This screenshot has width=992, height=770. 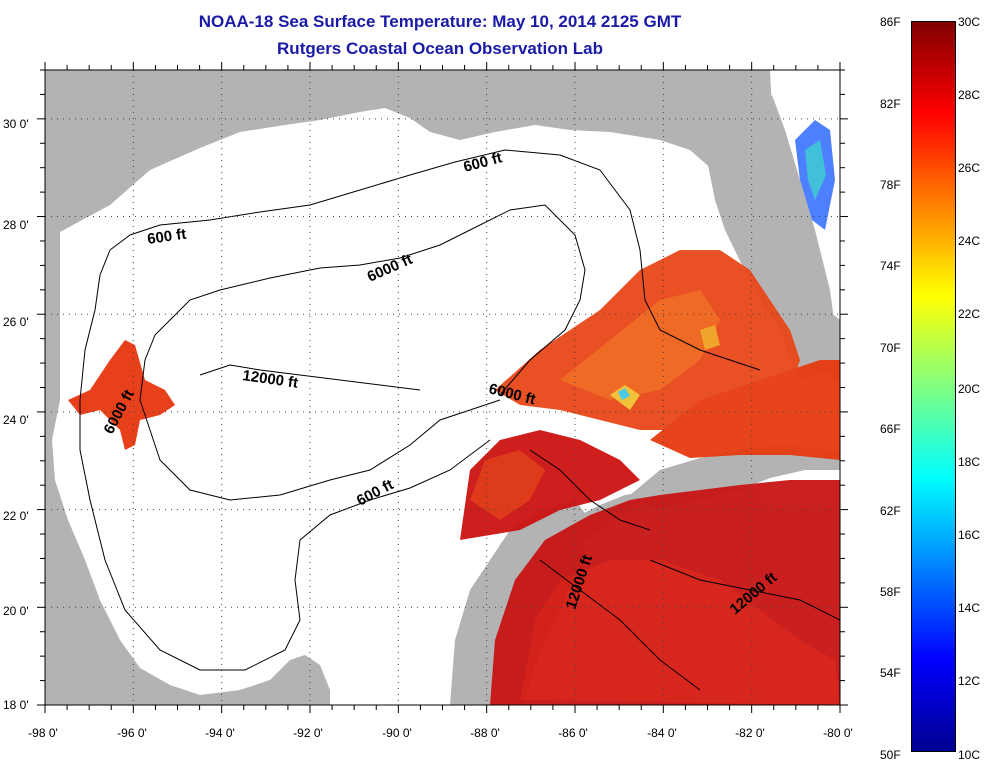 I want to click on lon-label: -90 0', so click(x=397, y=733).